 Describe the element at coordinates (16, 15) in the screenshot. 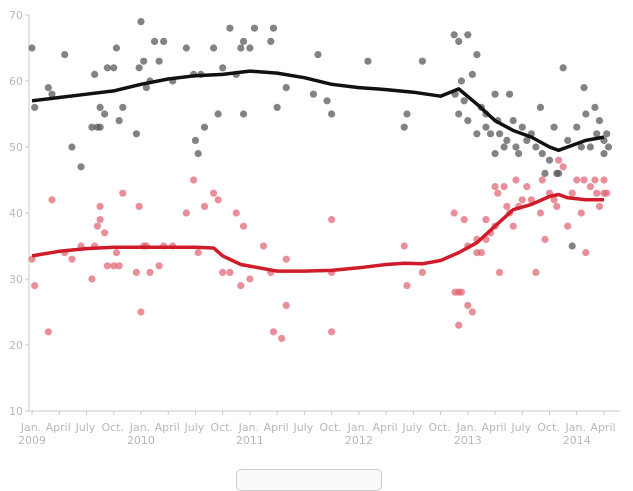

I see `y-tick-label: 70` at that location.